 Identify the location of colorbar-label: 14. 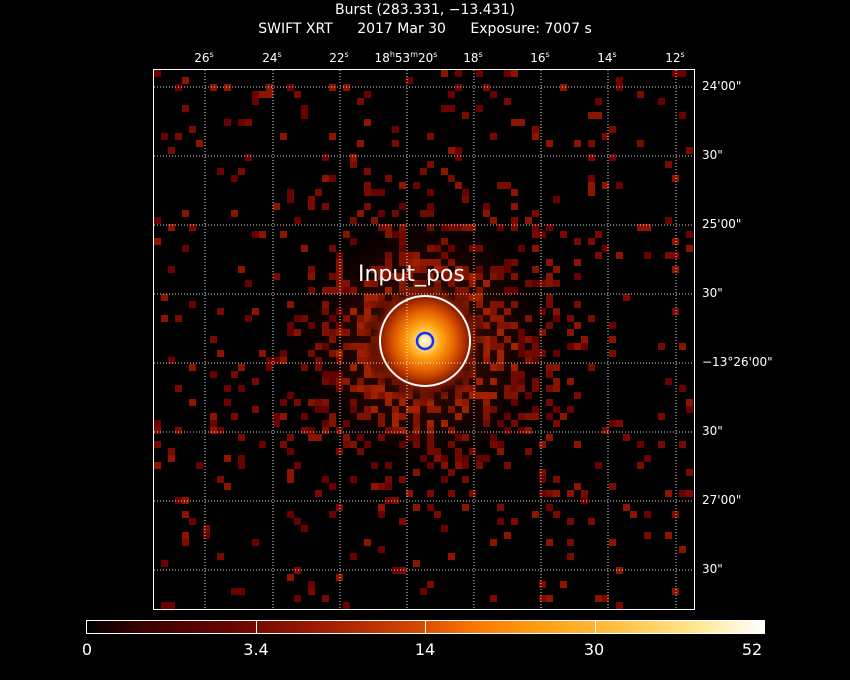
(425, 649).